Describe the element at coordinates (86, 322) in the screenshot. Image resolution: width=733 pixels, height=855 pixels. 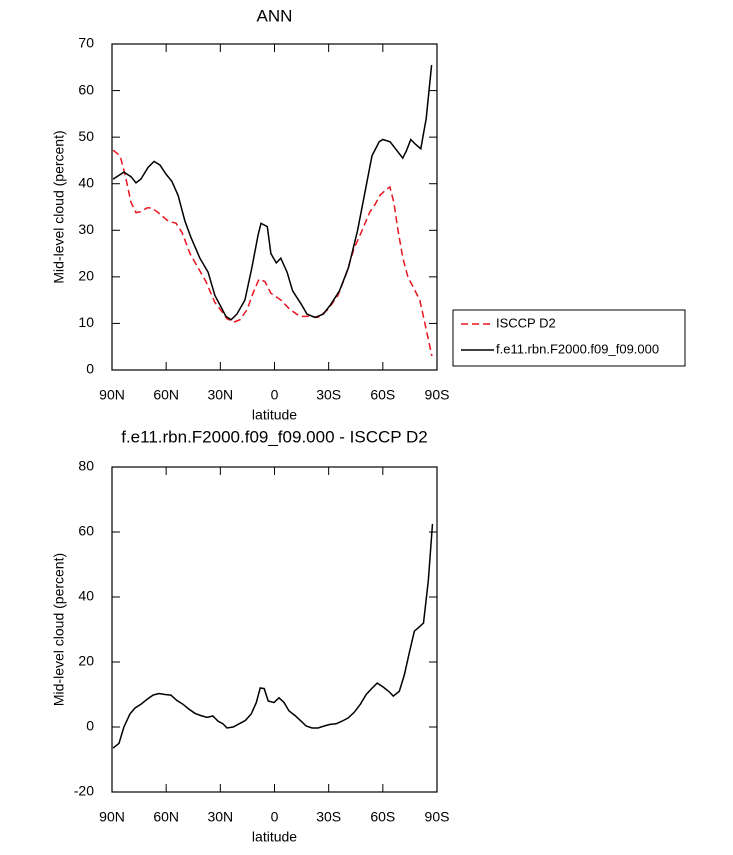
I see `y-tick-label: 10` at that location.